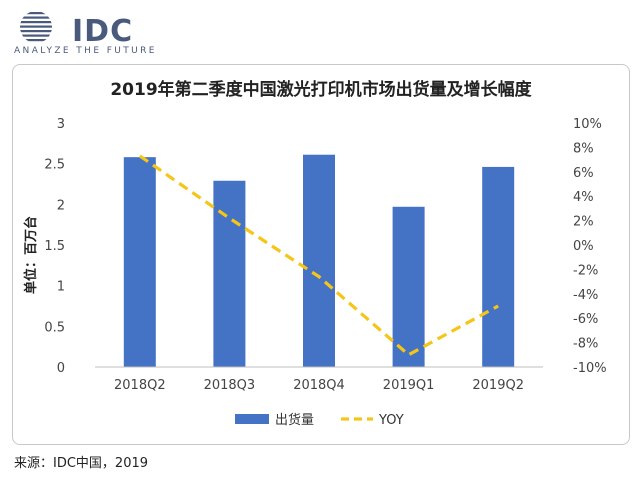  What do you see at coordinates (583, 173) in the screenshot?
I see `y2-tick-label: 6%` at bounding box center [583, 173].